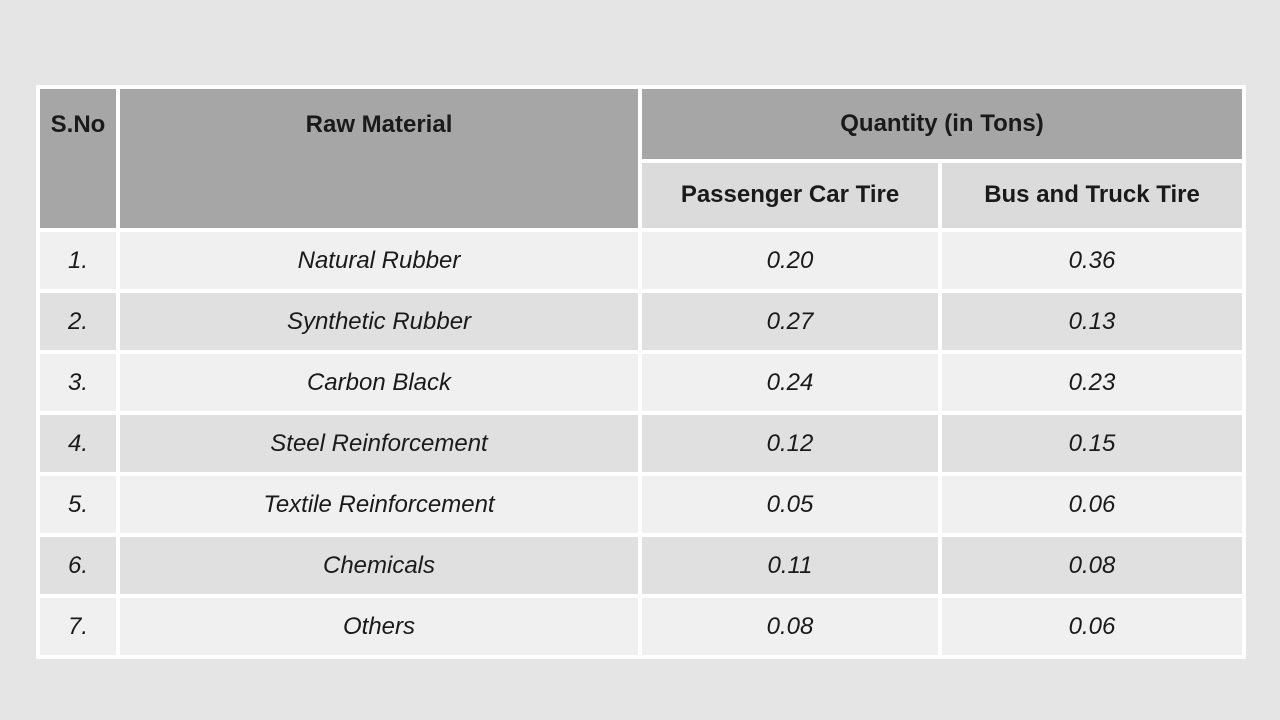  What do you see at coordinates (641, 321) in the screenshot?
I see `table-row: 2. Synthetic Rubber 0.27 0.13` at bounding box center [641, 321].